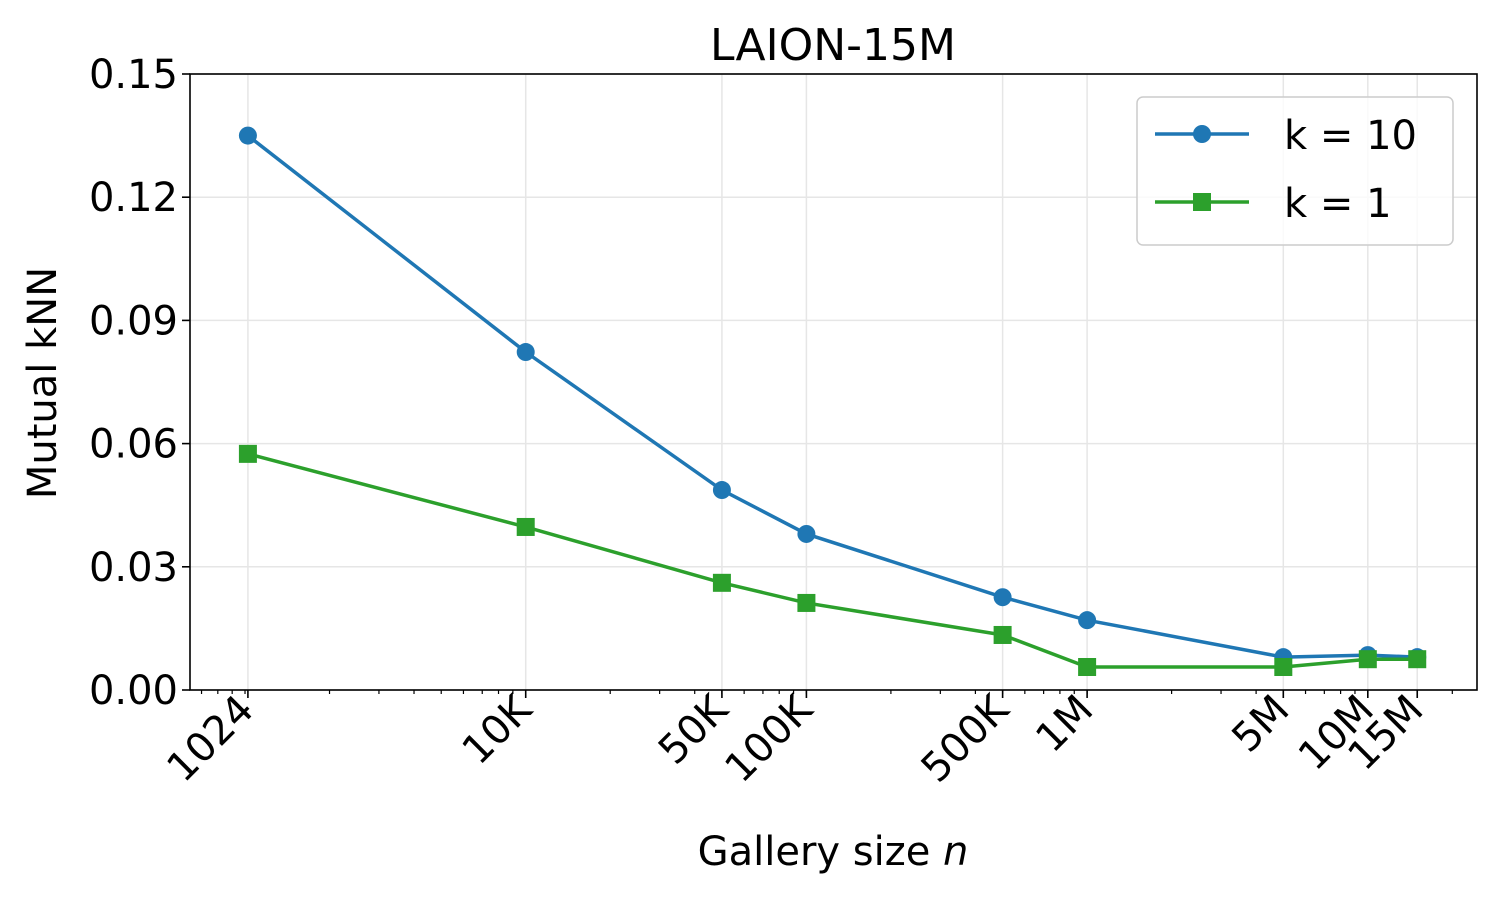 Image resolution: width=1500 pixels, height=904 pixels. Describe the element at coordinates (133, 568) in the screenshot. I see `y-tick-label: 0.03` at that location.